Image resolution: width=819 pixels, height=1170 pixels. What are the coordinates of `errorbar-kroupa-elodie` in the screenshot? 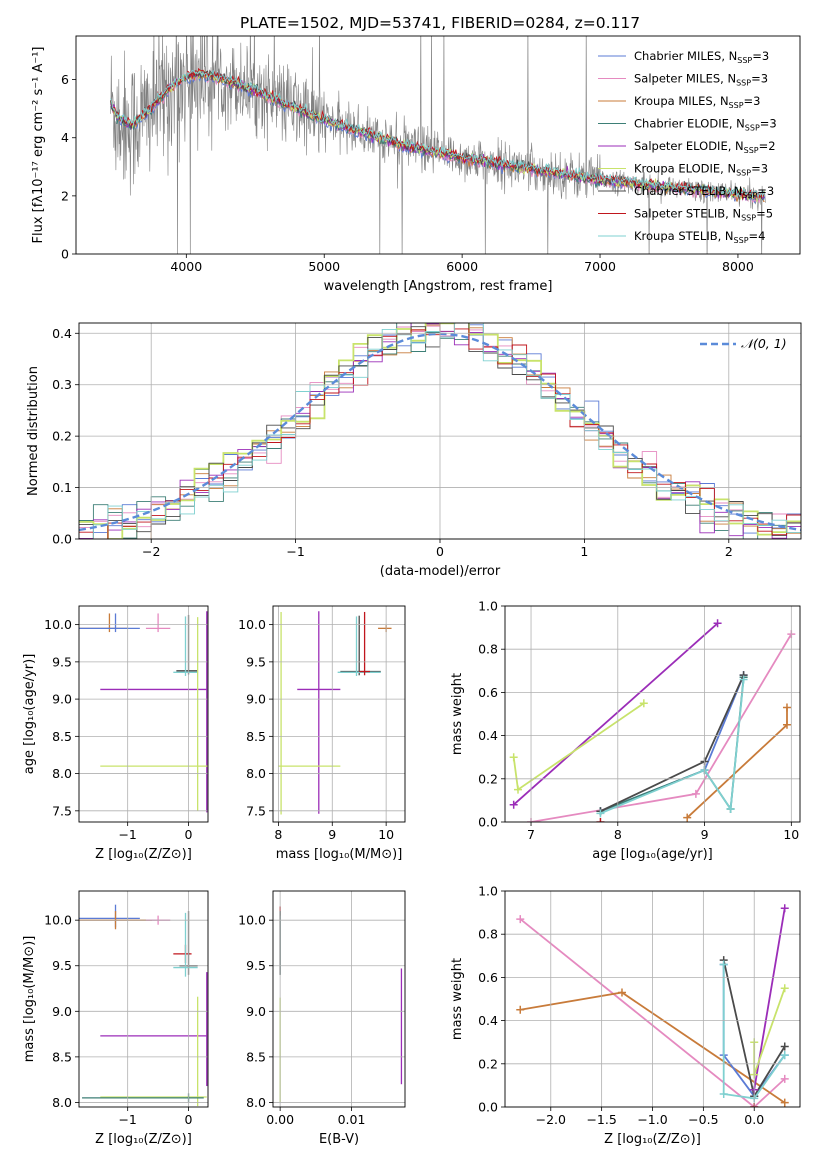 It's located at (154, 714).